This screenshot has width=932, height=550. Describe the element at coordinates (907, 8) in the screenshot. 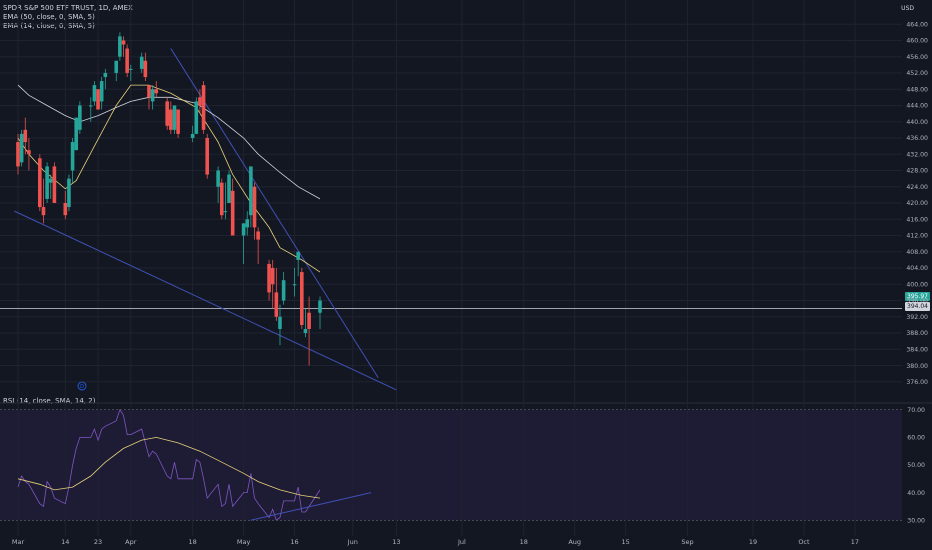

I see `currency-label: USD` at that location.